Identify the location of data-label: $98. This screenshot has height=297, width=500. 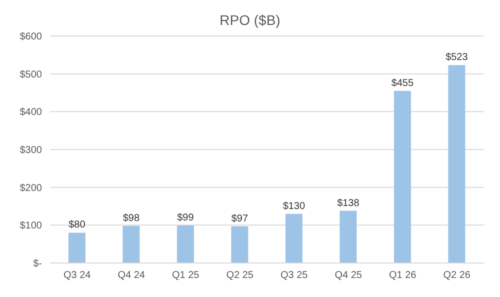
(131, 218).